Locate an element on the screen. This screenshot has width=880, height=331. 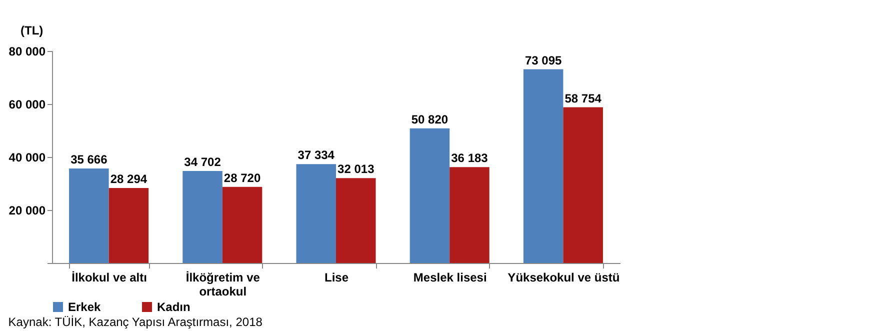
x-tick-label: Meslek lisesi is located at coordinates (450, 277).